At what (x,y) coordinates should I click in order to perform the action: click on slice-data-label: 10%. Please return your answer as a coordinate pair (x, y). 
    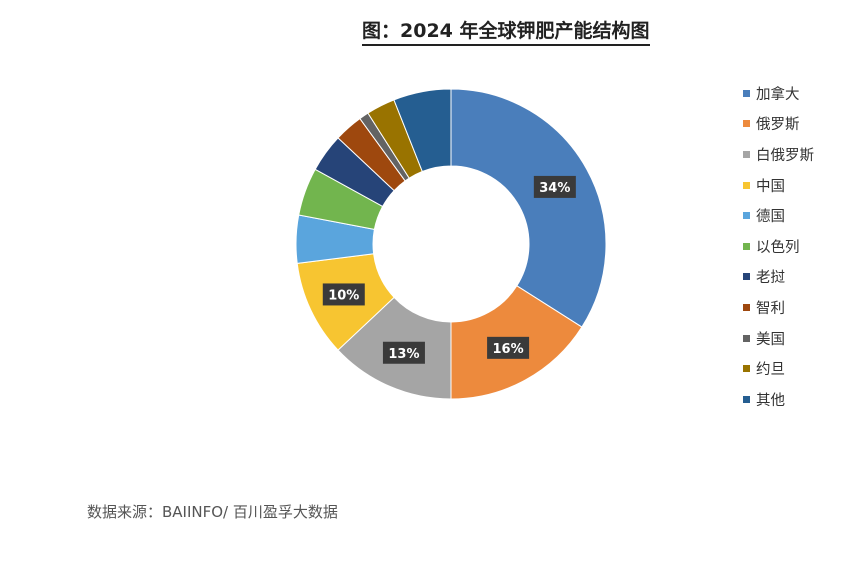
    Looking at the image, I should click on (343, 294).